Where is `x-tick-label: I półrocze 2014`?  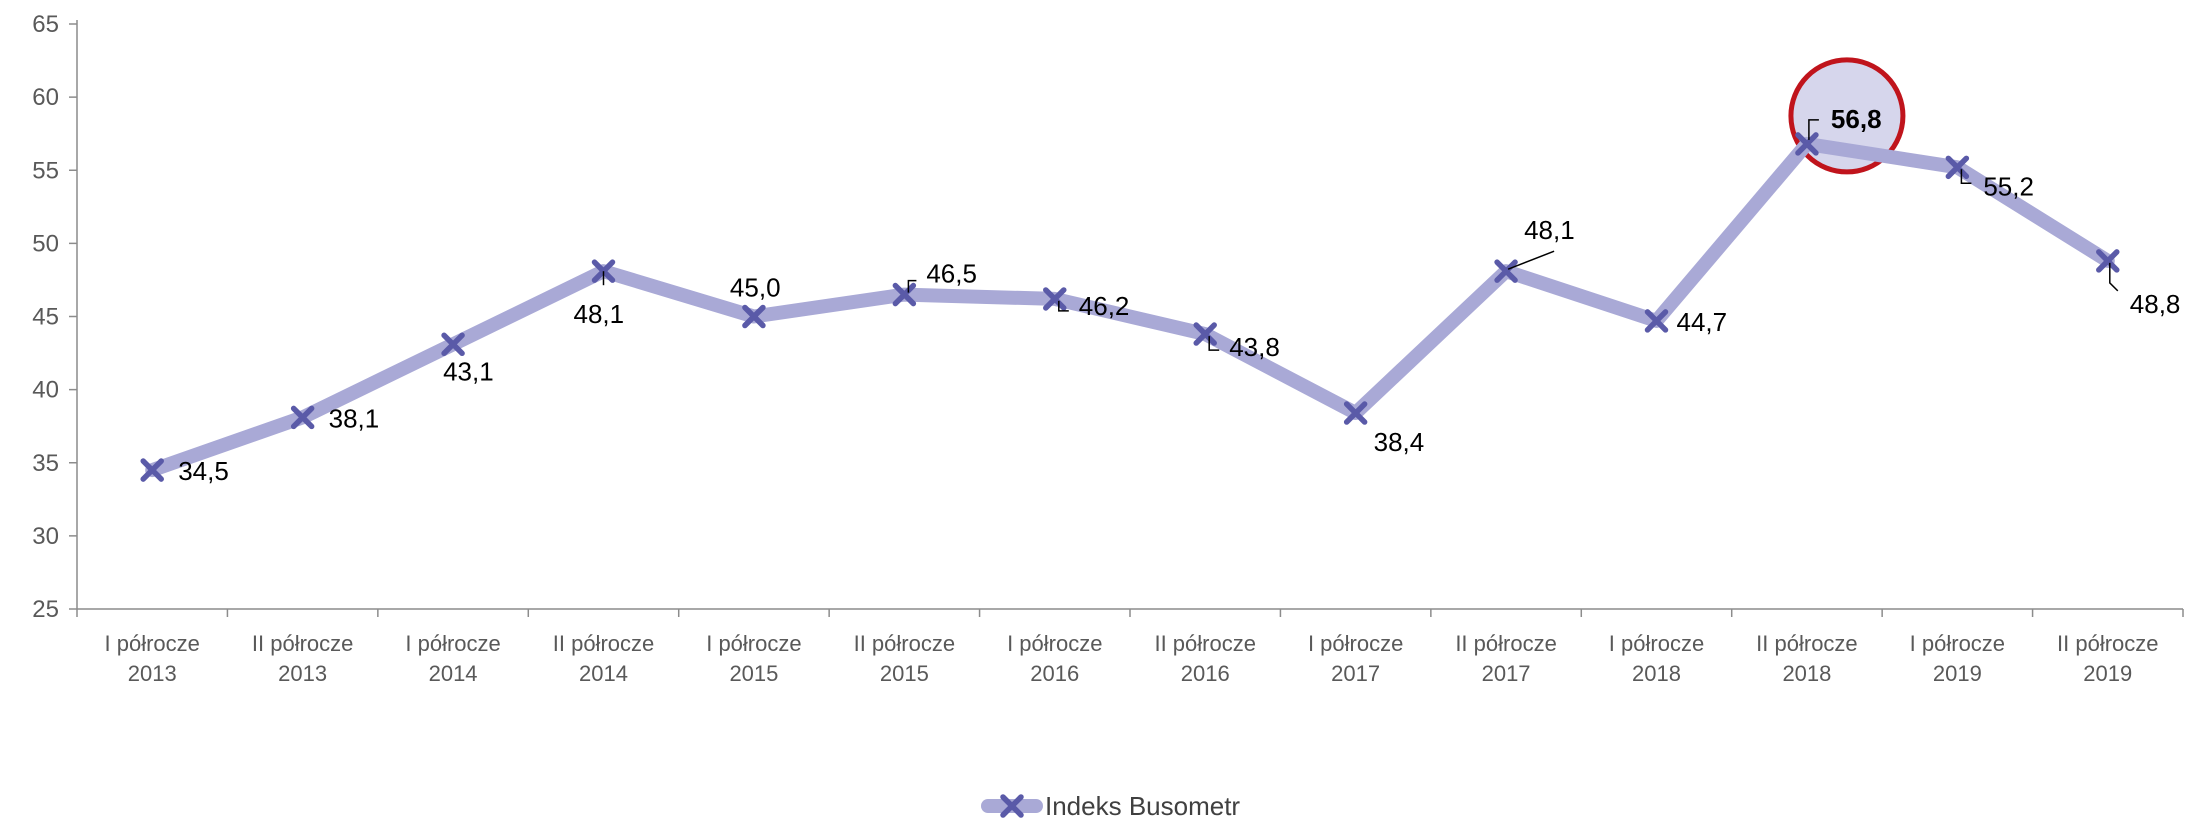
x-tick-label: I półrocze 2014 is located at coordinates (452, 658).